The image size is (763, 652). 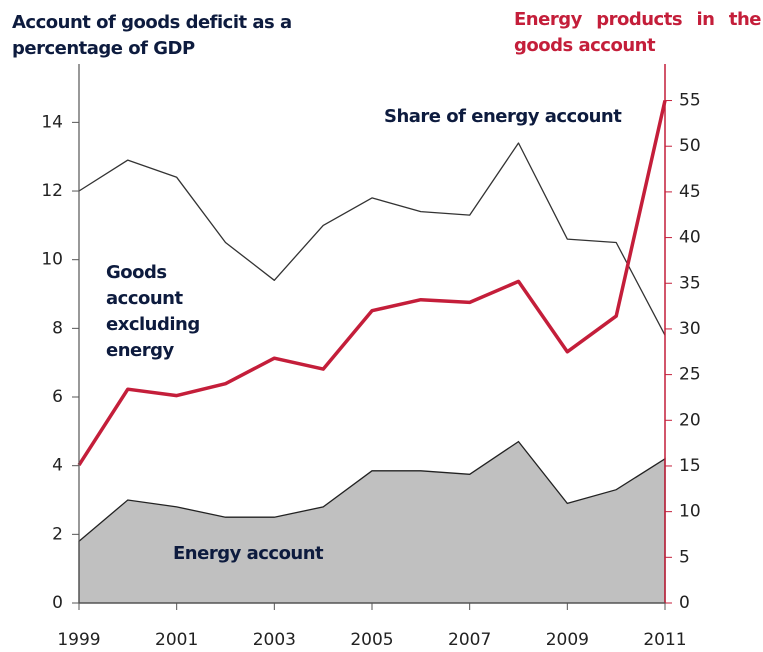 What do you see at coordinates (57, 328) in the screenshot?
I see `y-tick-label: 8` at bounding box center [57, 328].